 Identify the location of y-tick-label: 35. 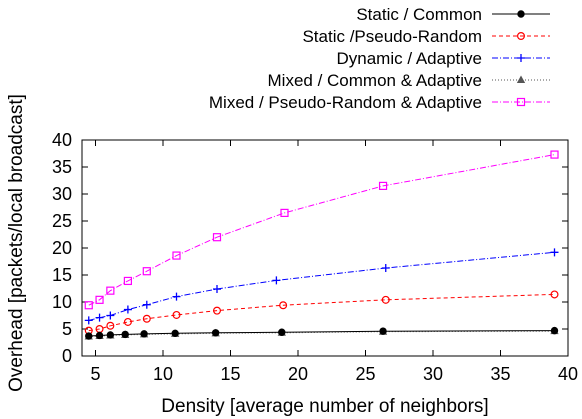
(62, 167).